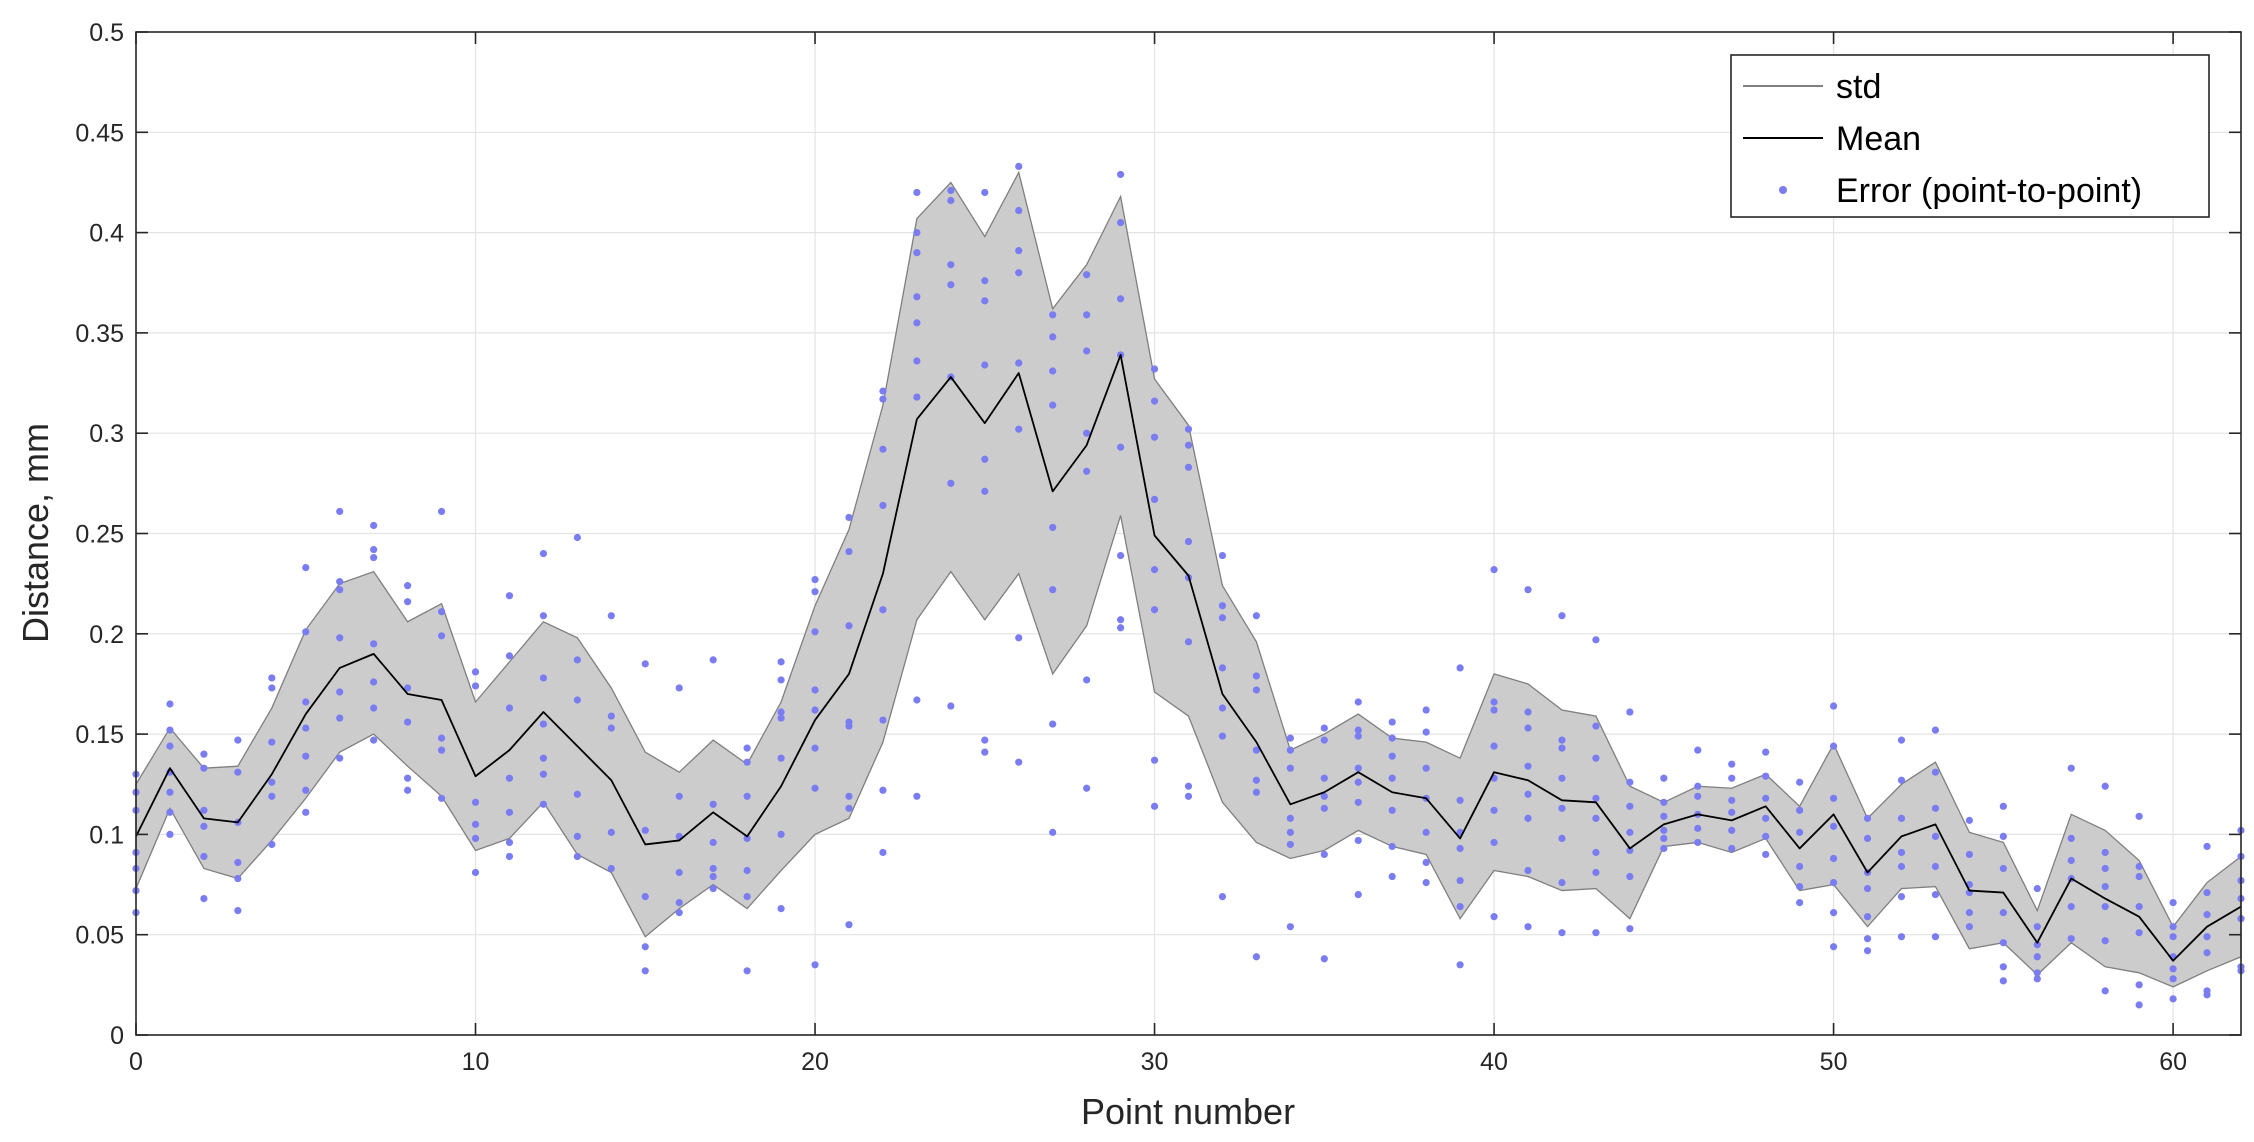 This screenshot has height=1142, width=2254. What do you see at coordinates (99, 735) in the screenshot?
I see `y-tick-label: 0.15` at bounding box center [99, 735].